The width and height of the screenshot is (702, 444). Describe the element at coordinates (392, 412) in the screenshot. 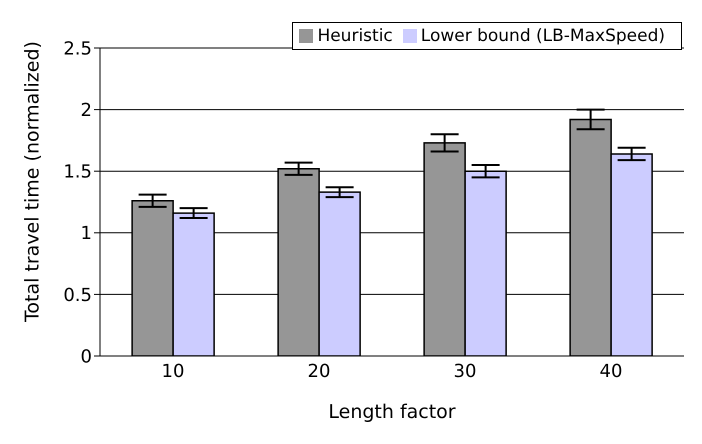

I see `x-axis-title: Length factor` at that location.